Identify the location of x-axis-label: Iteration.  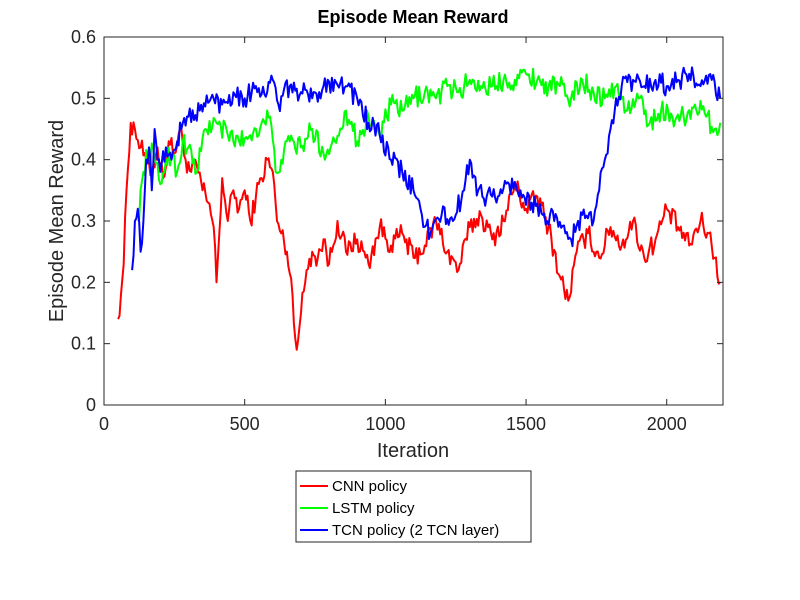
(413, 451).